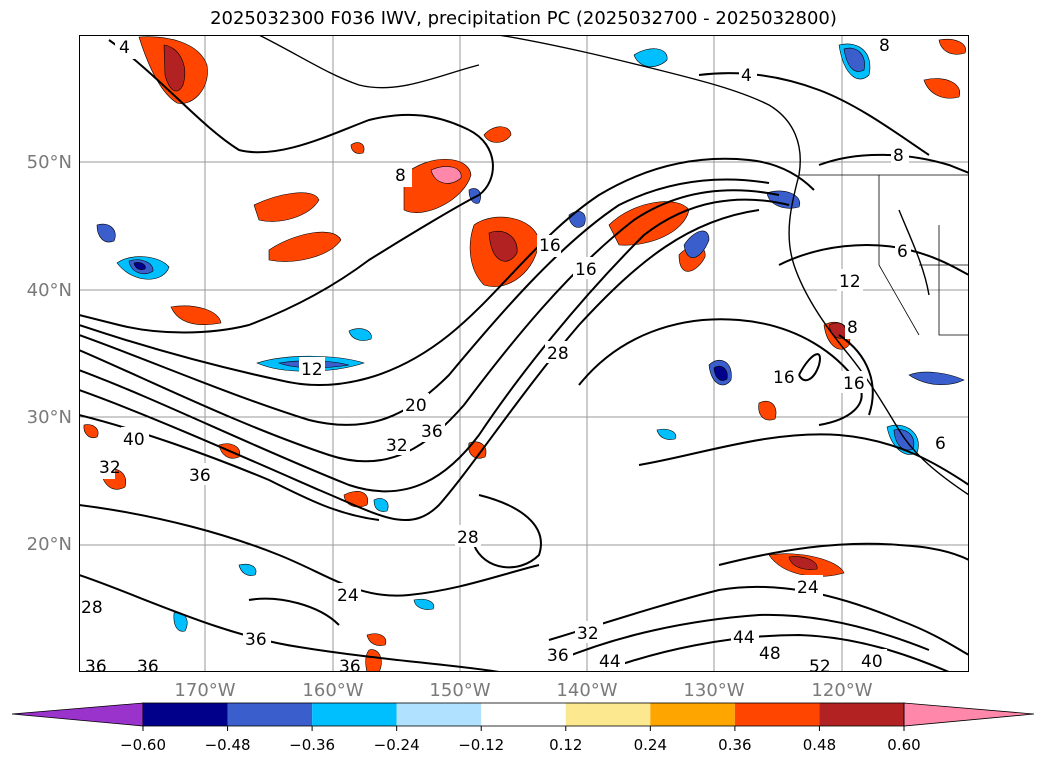  I want to click on colorbar-tick-label: 0.48, so click(819, 745).